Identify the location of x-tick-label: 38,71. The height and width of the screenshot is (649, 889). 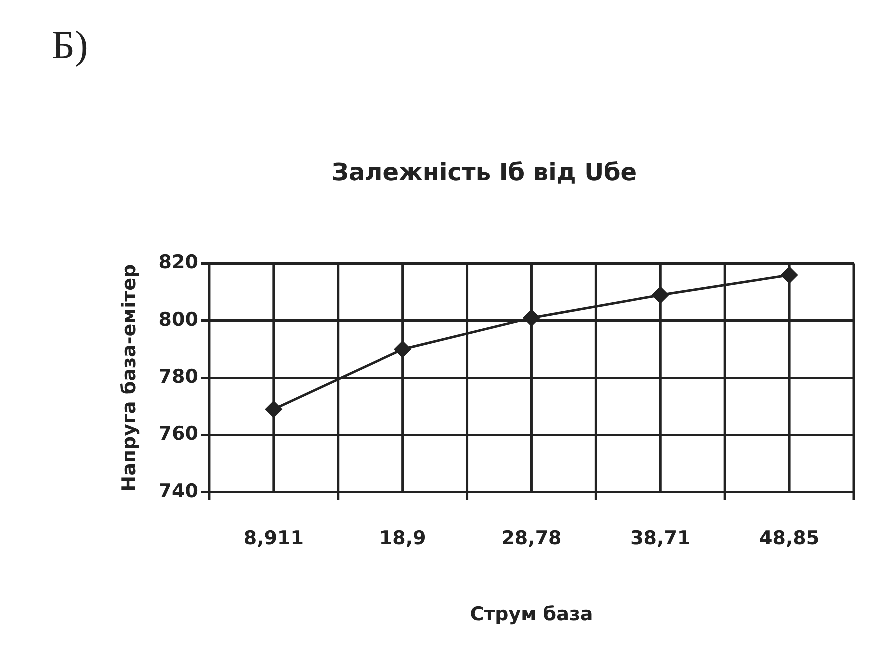
(660, 539).